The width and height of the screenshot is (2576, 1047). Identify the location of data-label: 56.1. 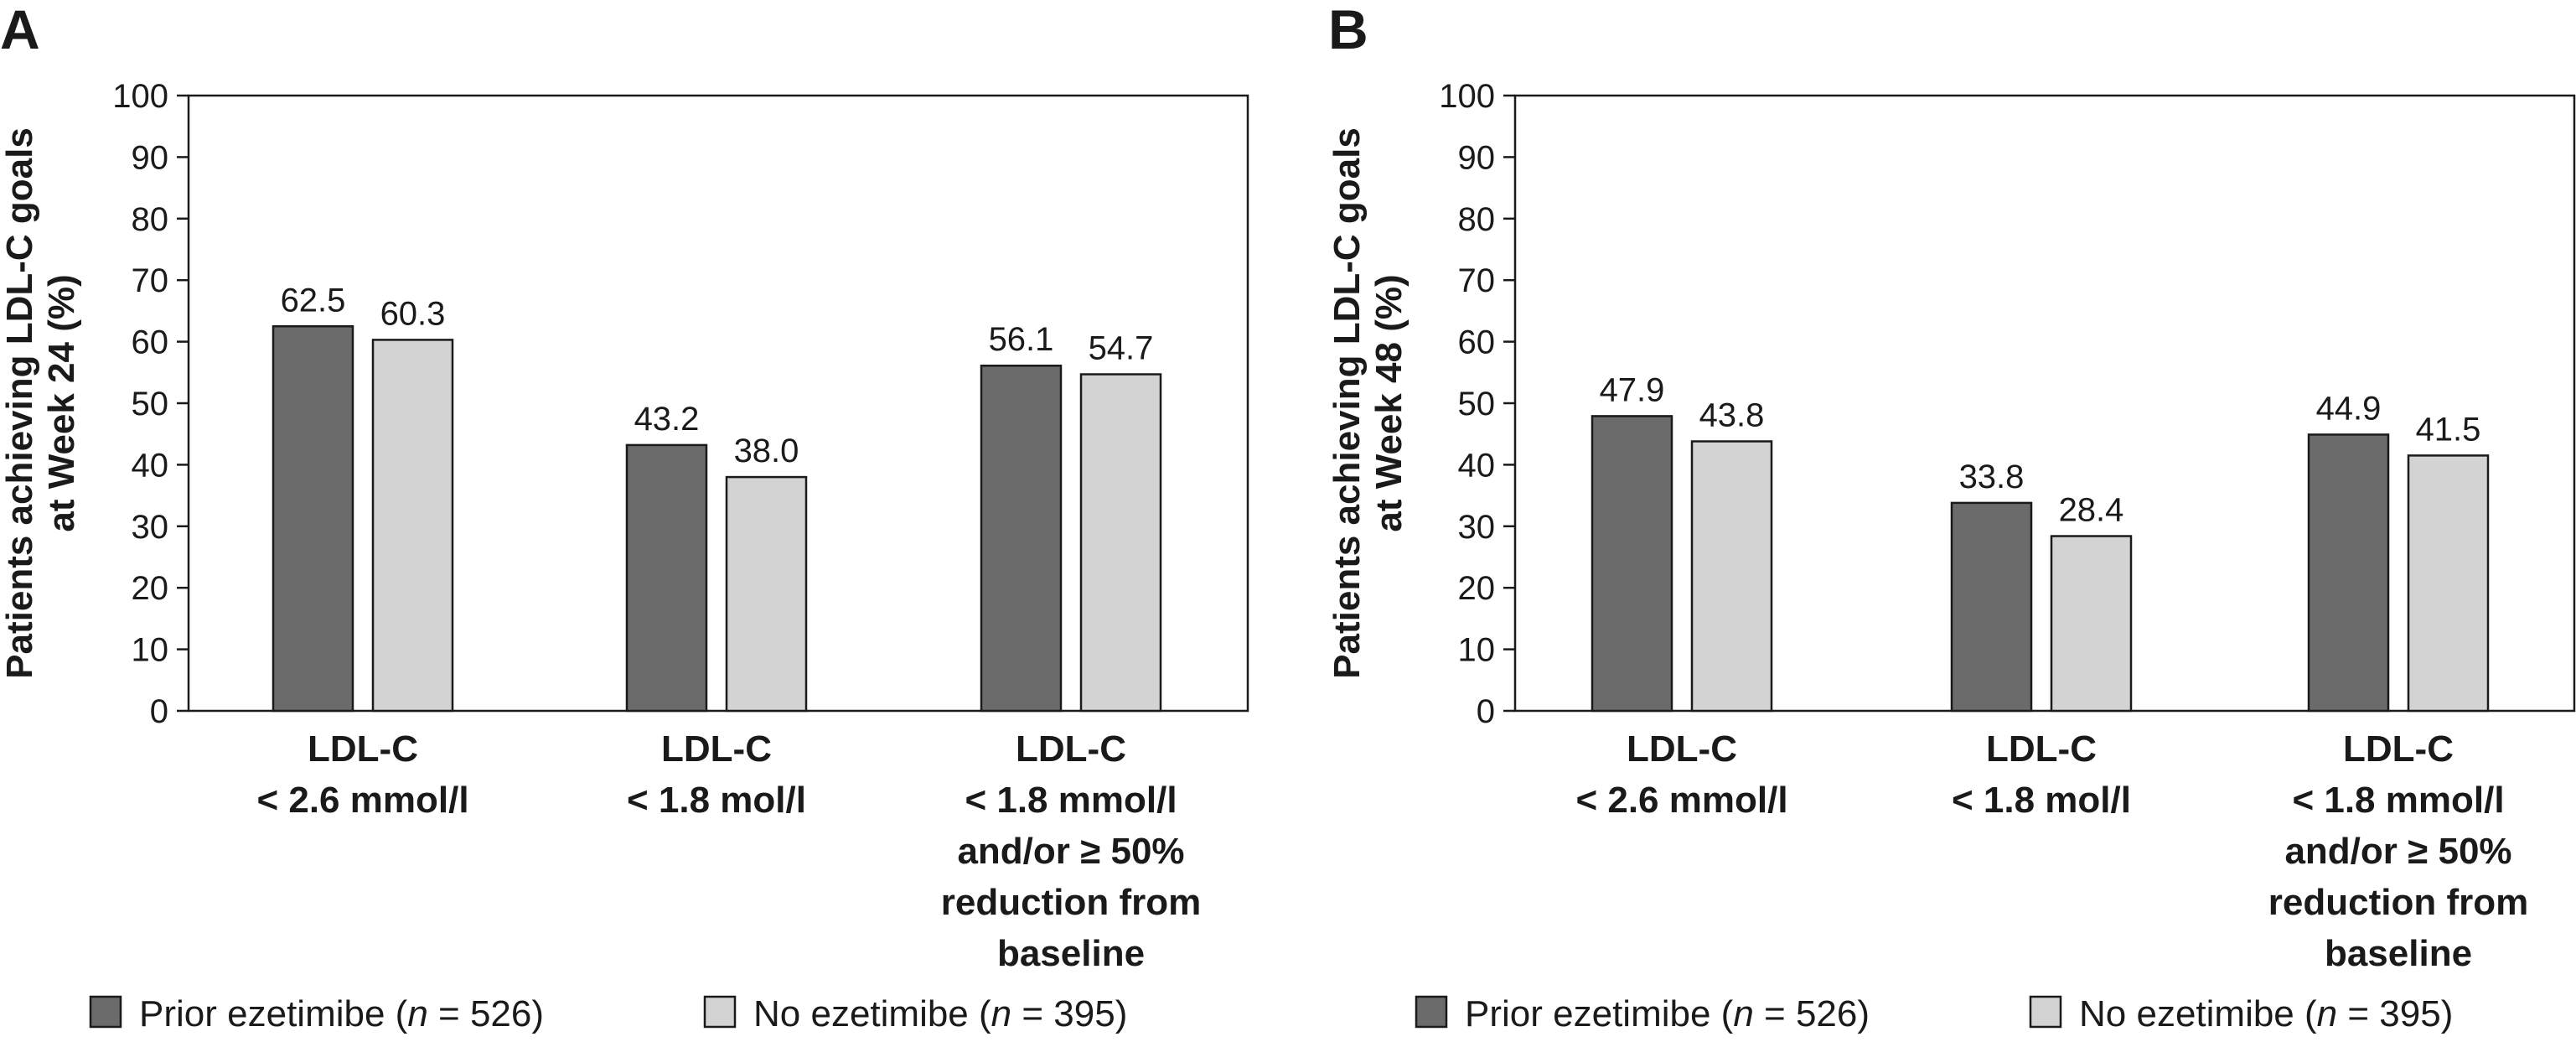
(1022, 339).